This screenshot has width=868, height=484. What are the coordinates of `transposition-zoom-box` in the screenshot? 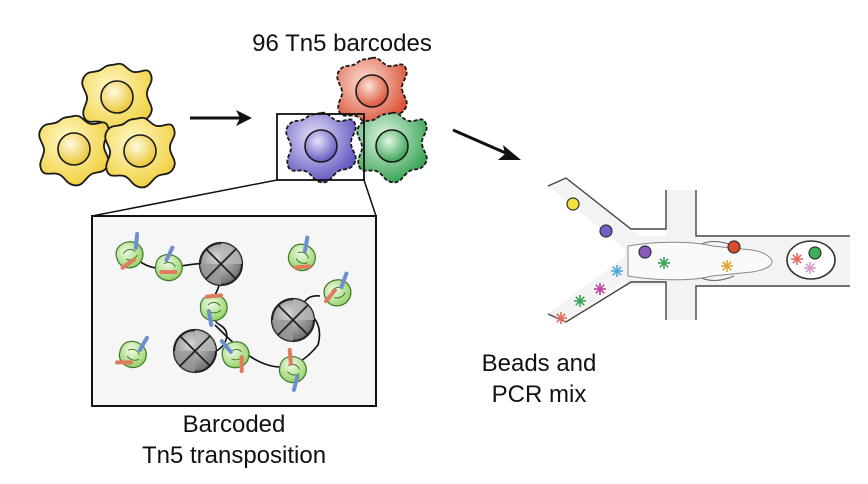 It's located at (234, 311).